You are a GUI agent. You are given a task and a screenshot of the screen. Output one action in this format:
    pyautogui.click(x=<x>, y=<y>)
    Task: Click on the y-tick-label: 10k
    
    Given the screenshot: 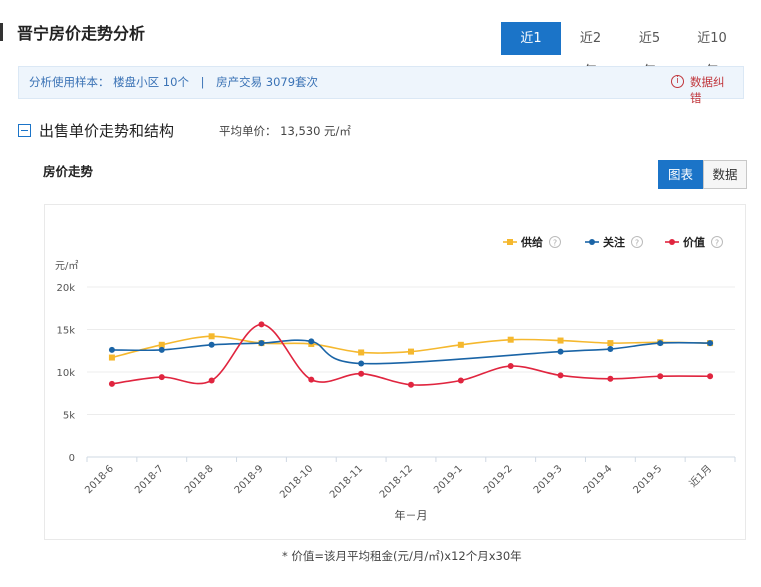 What is the action you would take?
    pyautogui.click(x=65, y=373)
    